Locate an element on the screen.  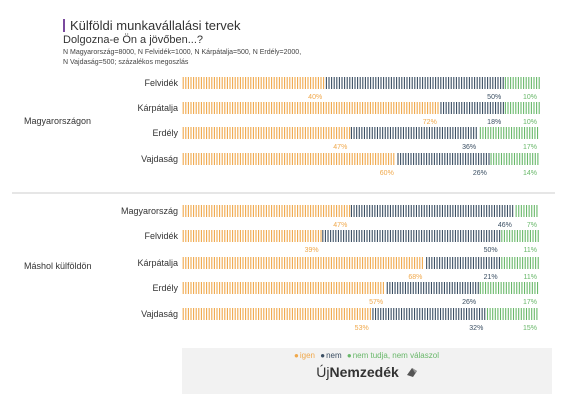
sample-note-line2: N Vajdaság=500; százalékos megoszlás is located at coordinates (126, 62).